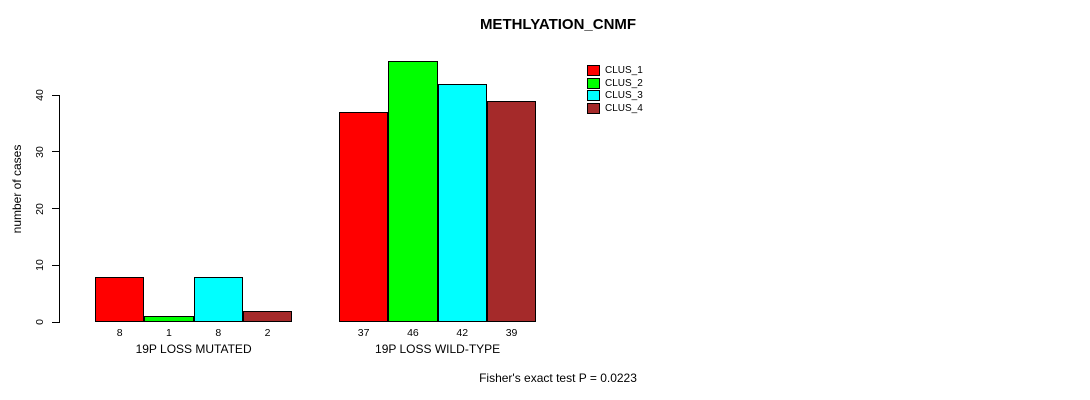  Describe the element at coordinates (558, 378) in the screenshot. I see `annotation-text: Fisher's exact test P = 0.0223` at that location.